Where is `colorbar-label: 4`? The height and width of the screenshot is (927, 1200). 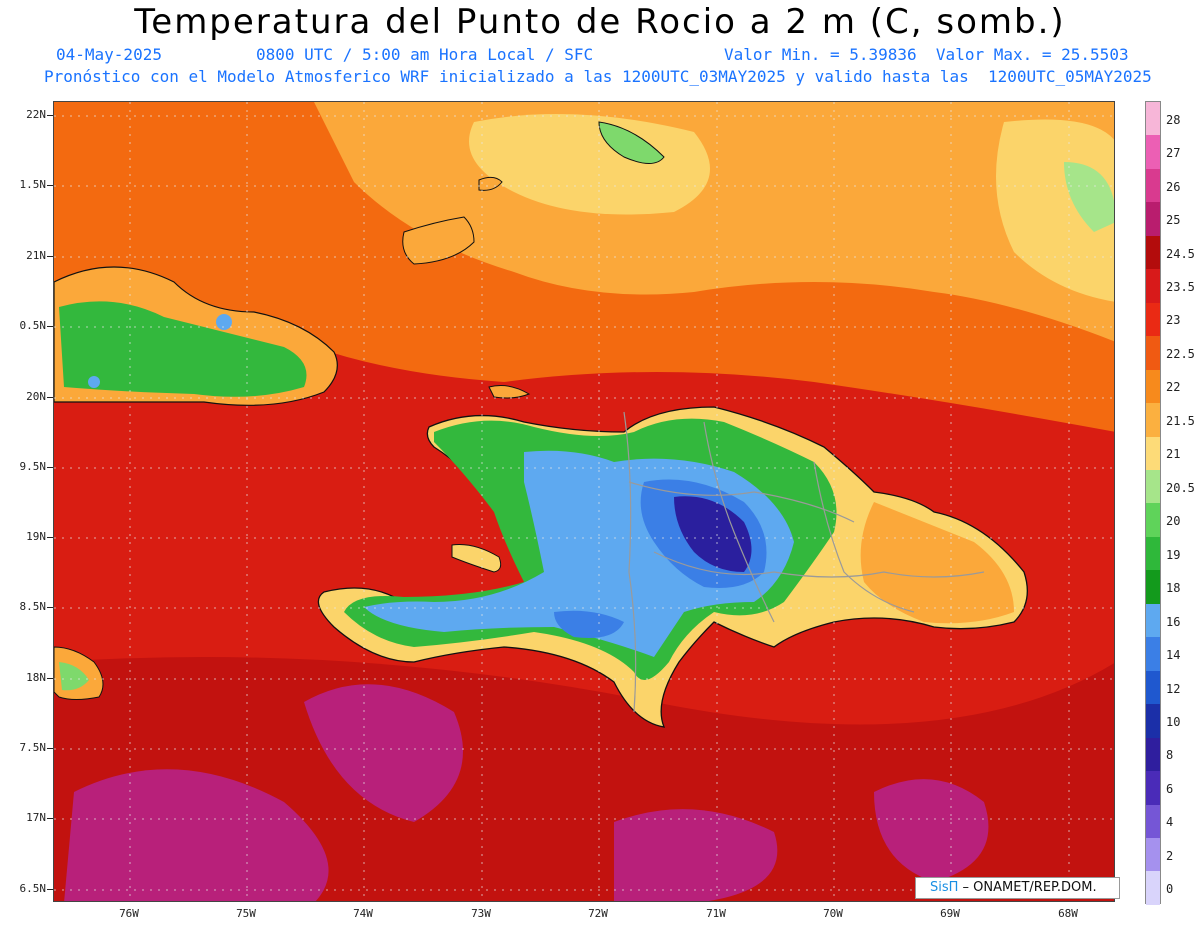 colorbar-label: 4 is located at coordinates (1170, 822).